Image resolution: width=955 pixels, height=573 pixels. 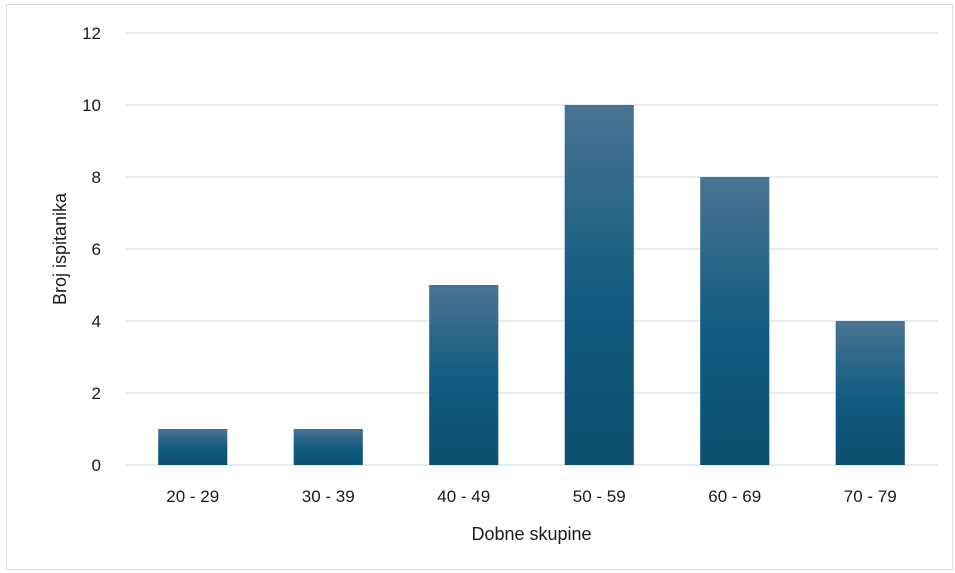 I want to click on y-tick-label: 2, so click(x=96, y=393).